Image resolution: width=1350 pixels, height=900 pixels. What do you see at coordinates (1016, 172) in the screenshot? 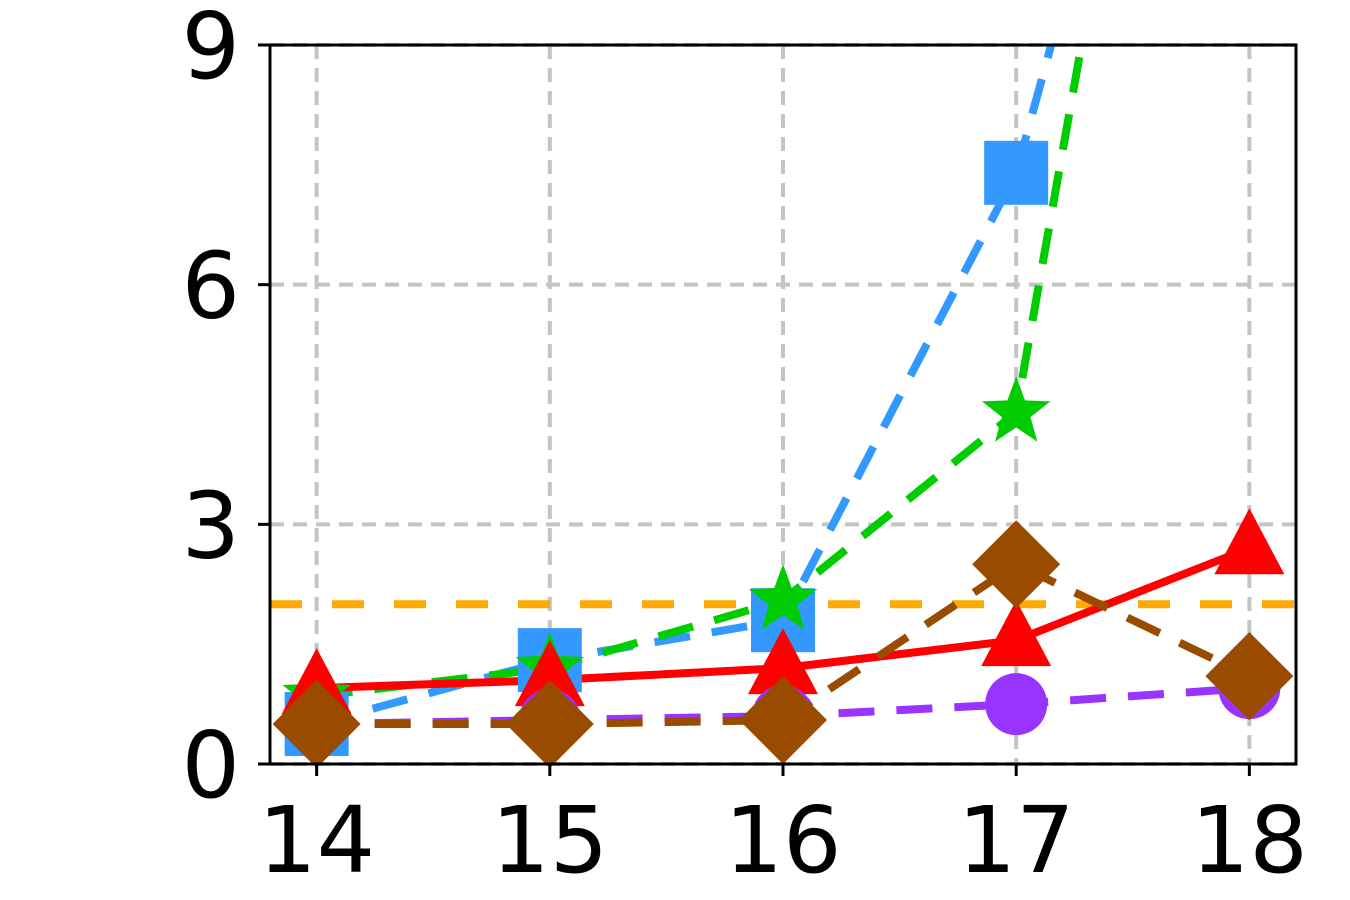
I see `data-point-square` at bounding box center [1016, 172].